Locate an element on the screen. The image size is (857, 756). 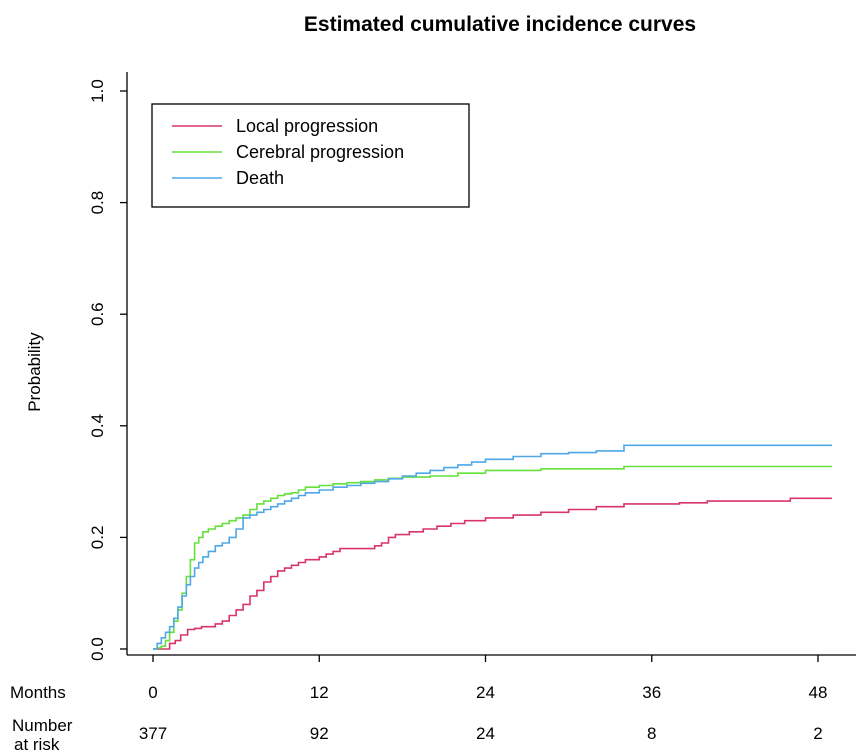
x-tick-label: 12 is located at coordinates (319, 692).